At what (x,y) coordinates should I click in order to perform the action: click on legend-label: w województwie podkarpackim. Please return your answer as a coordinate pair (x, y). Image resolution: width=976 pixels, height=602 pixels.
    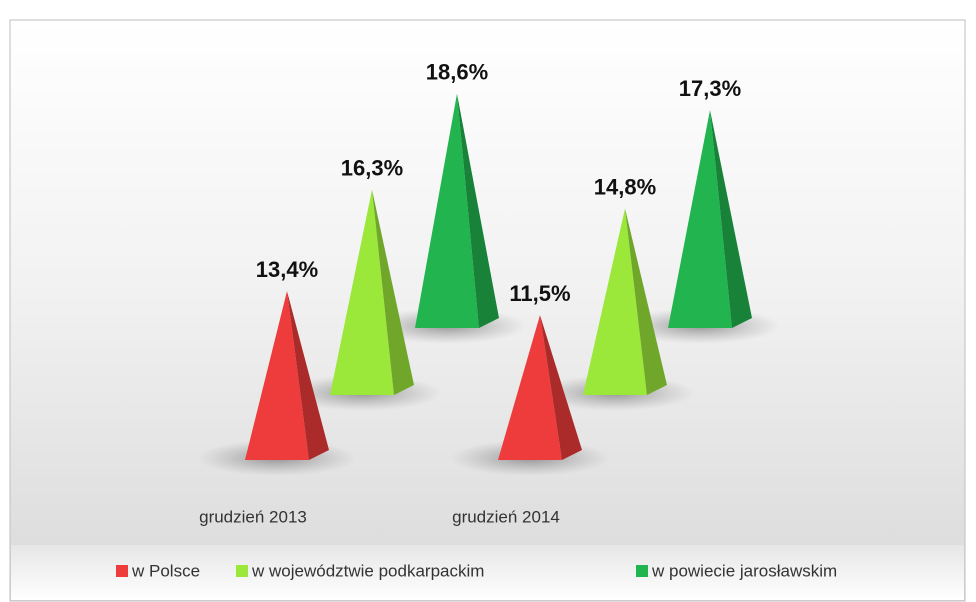
    Looking at the image, I should click on (367, 570).